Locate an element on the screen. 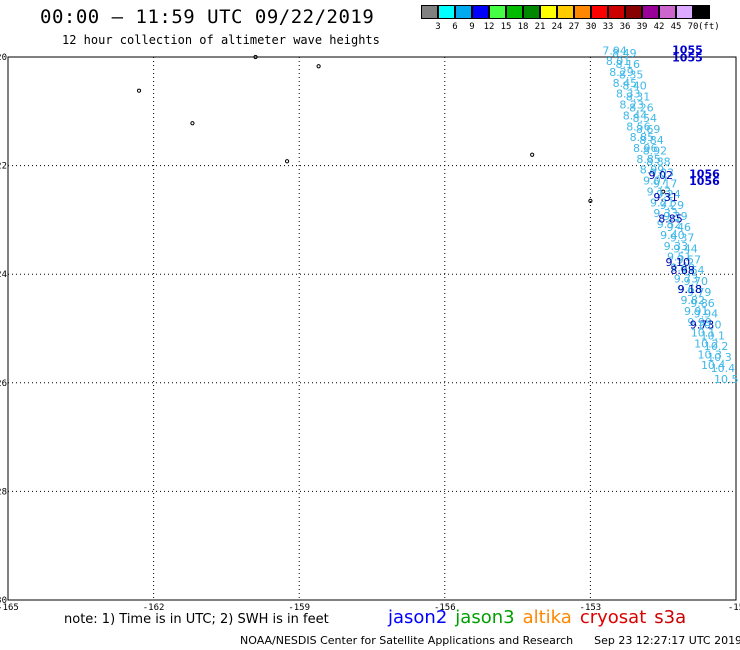 This screenshot has width=740, height=650. chart-title: 00:00 – 11:59 UTC 09/22/2019 is located at coordinates (207, 17).